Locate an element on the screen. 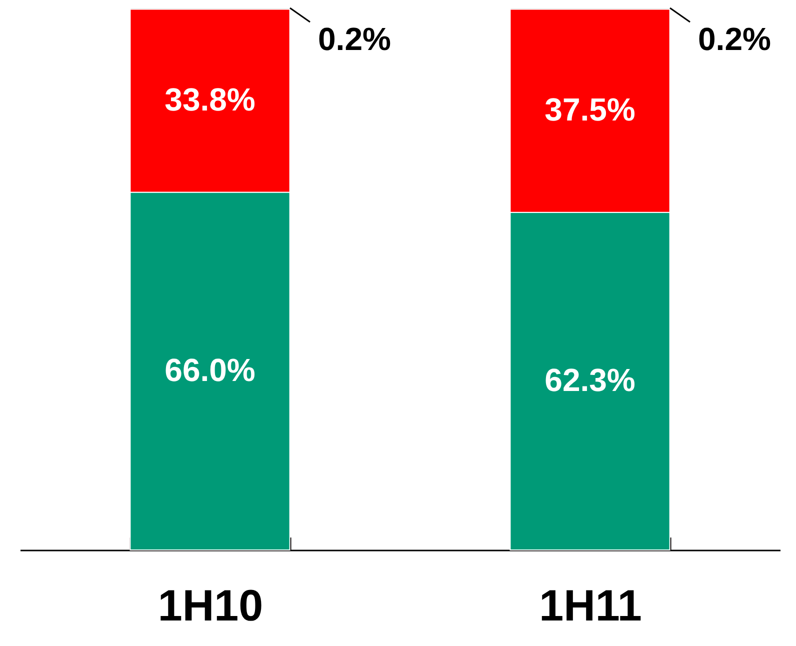 The image size is (796, 646). data-label: 62.3% is located at coordinates (590, 380).